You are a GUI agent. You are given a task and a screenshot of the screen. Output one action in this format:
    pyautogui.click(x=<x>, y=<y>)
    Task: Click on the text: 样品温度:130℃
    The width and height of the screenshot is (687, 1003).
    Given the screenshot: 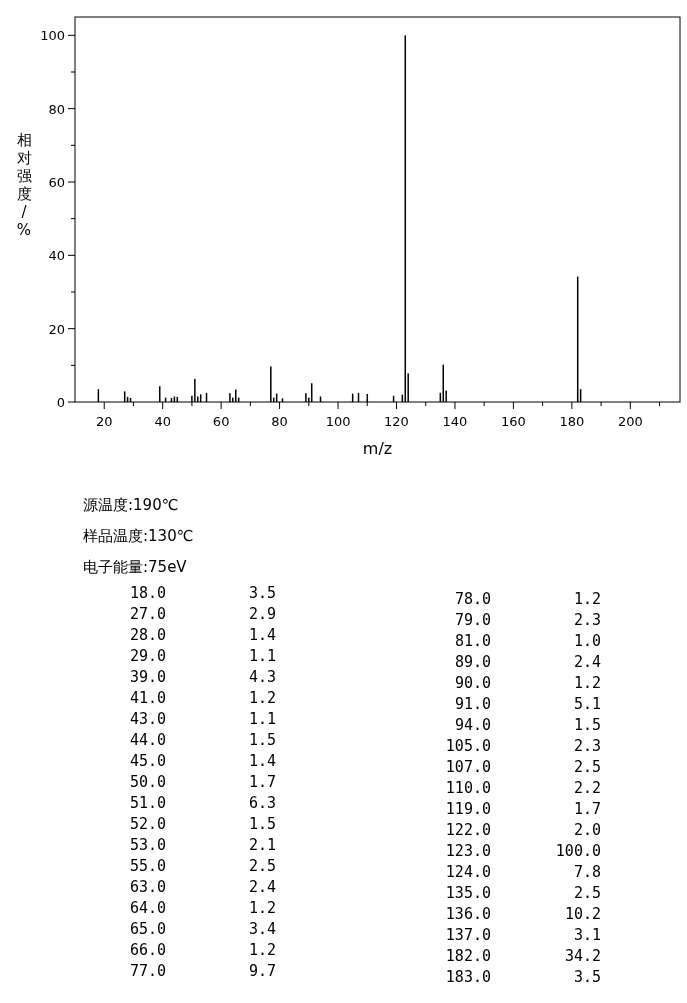 What is the action you would take?
    pyautogui.click(x=138, y=536)
    